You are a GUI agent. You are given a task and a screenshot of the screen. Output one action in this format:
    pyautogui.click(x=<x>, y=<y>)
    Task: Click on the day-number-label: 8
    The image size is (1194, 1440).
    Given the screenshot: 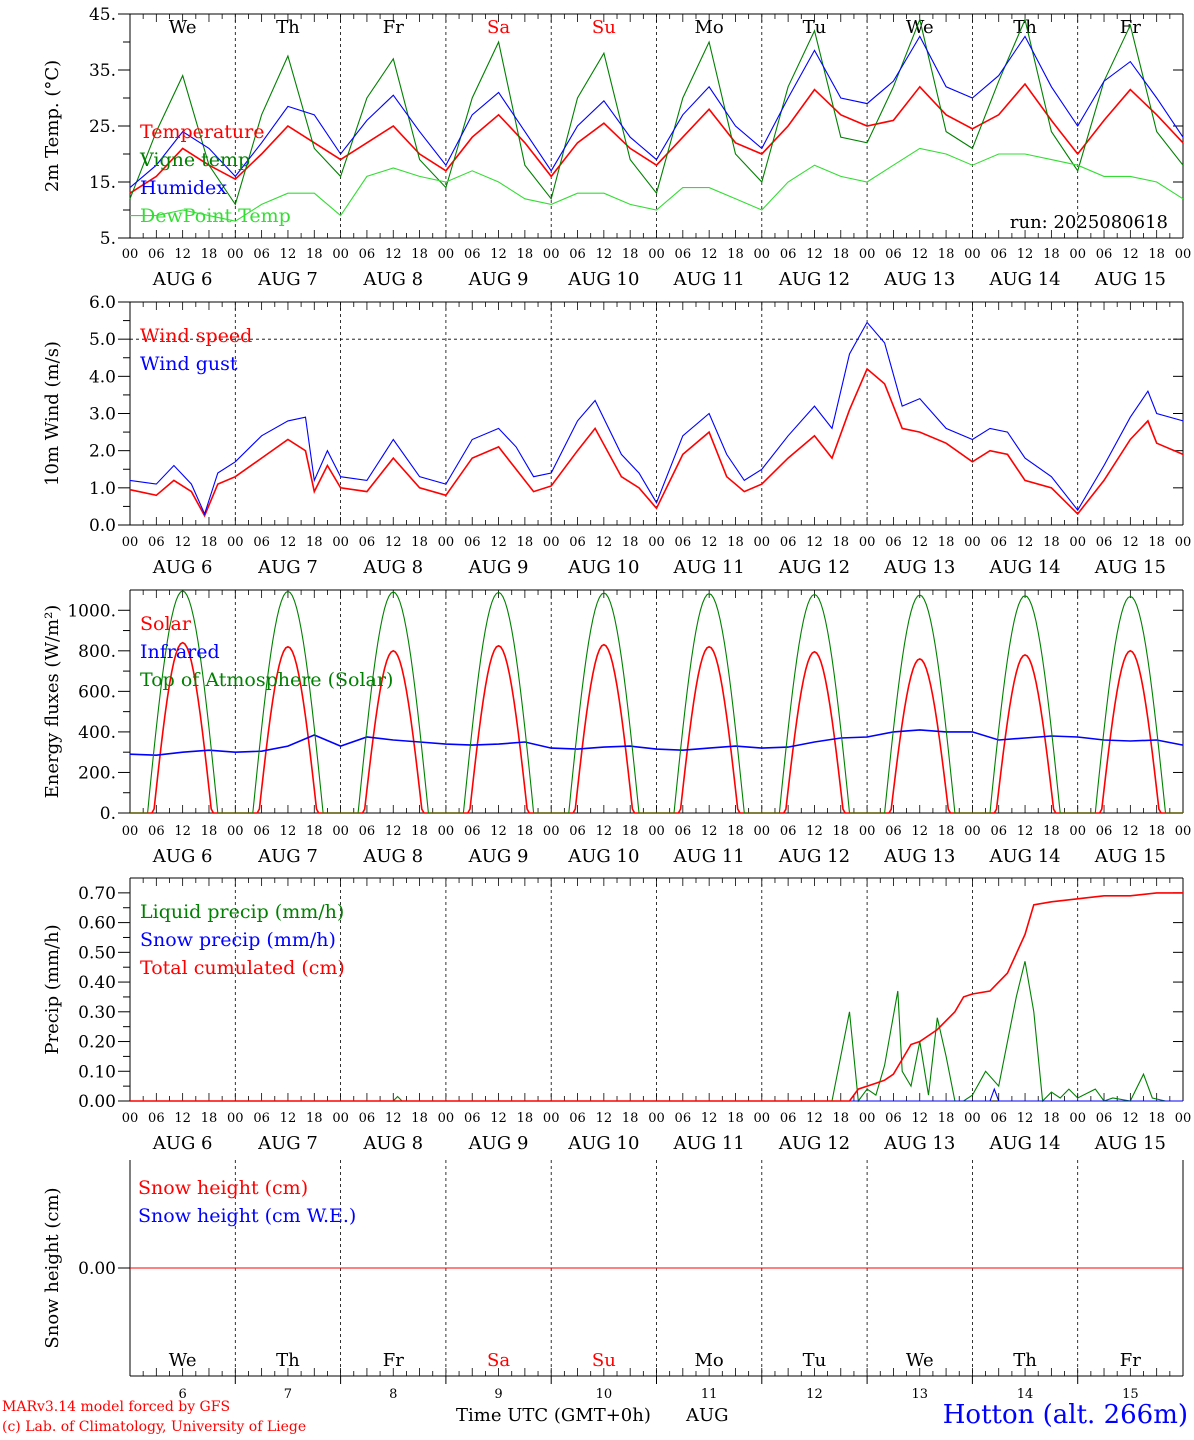 What is the action you would take?
    pyautogui.click(x=393, y=1394)
    